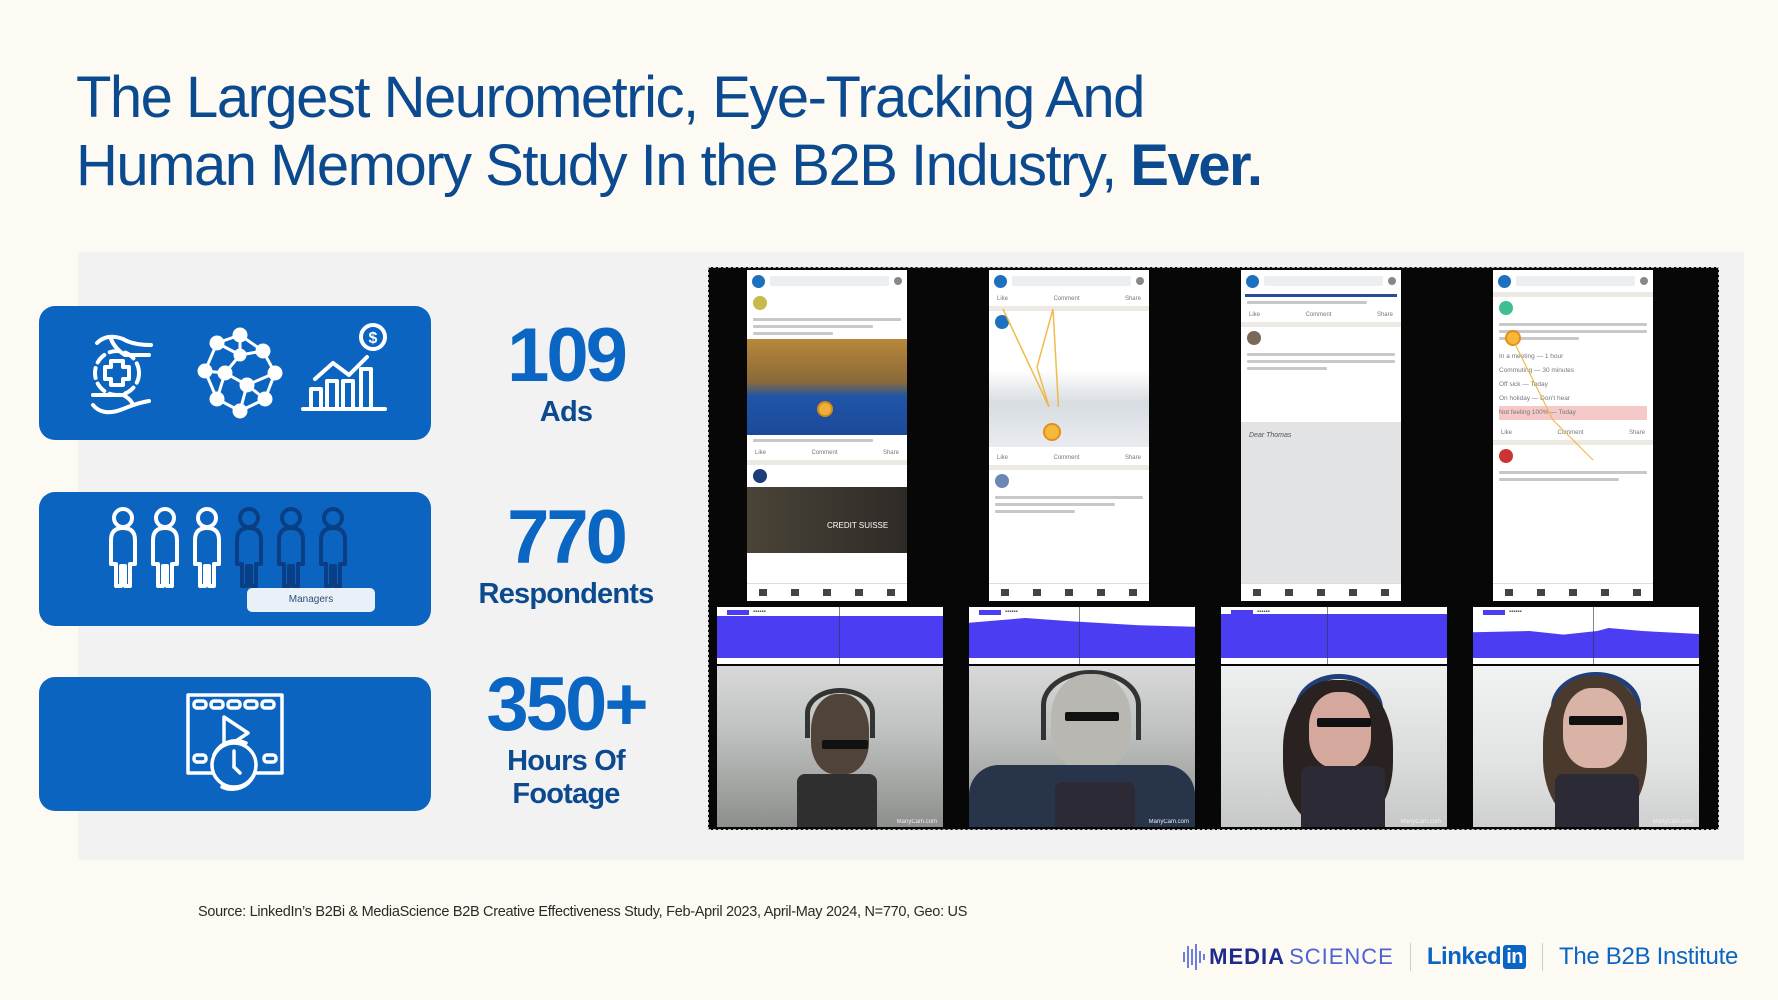 Image resolution: width=1778 pixels, height=1000 pixels. I want to click on ads-icons: $, so click(239, 371).